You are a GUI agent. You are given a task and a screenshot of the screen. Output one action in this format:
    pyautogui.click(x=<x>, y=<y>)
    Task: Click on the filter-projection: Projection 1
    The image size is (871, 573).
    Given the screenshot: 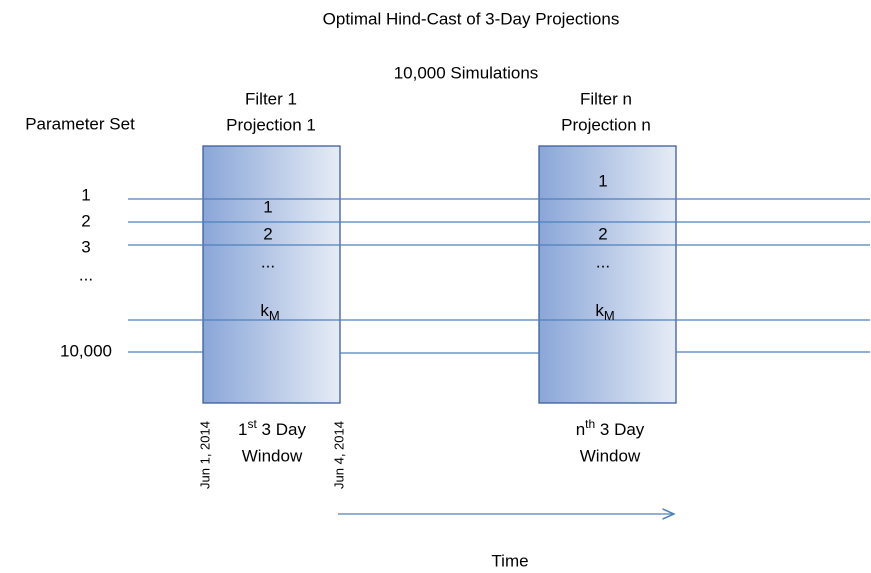 What is the action you would take?
    pyautogui.click(x=271, y=124)
    